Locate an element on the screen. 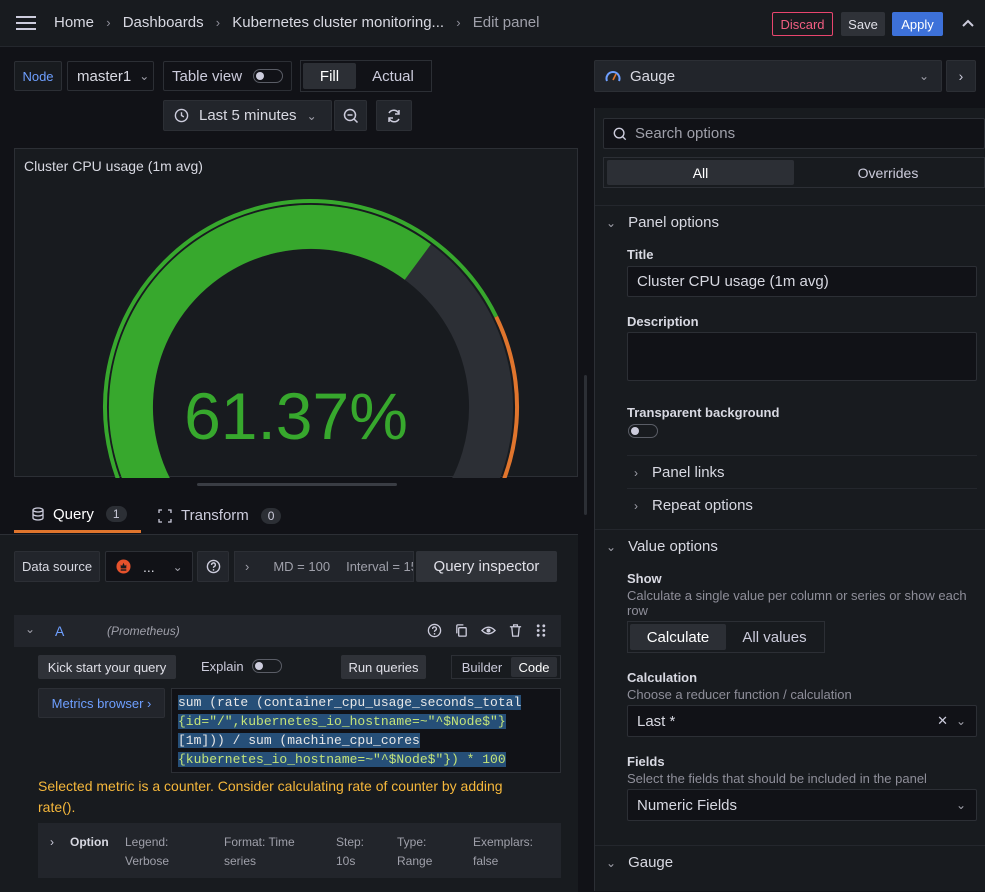 The height and width of the screenshot is (892, 985). zoom-out-button is located at coordinates (350, 115).